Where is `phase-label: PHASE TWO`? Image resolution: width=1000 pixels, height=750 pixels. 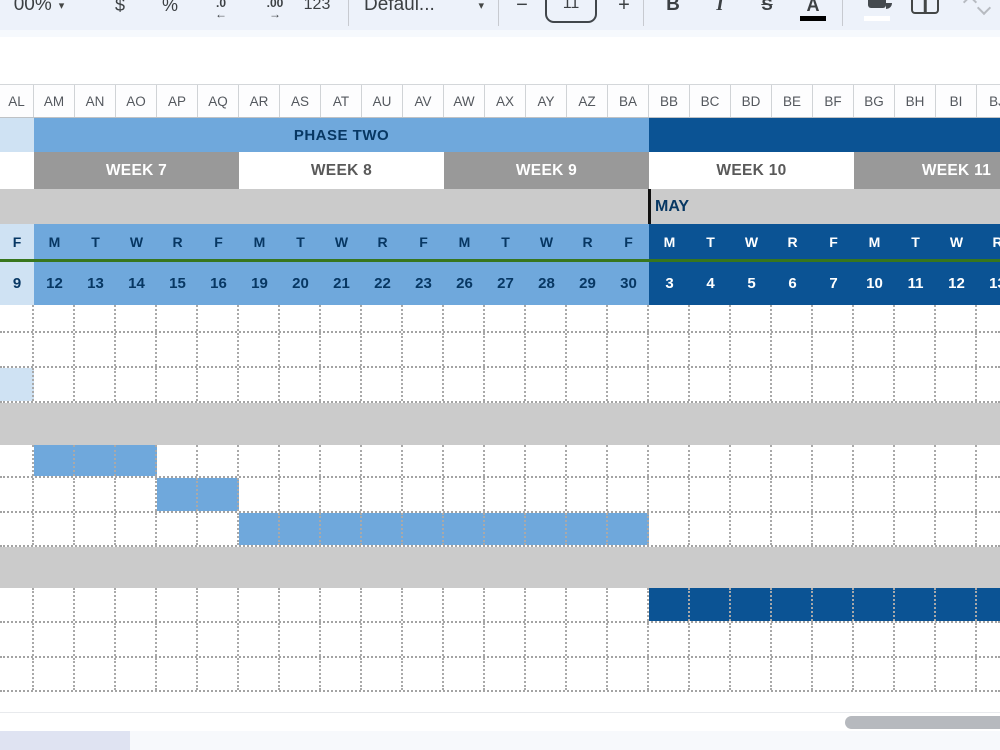 phase-label: PHASE TWO is located at coordinates (341, 135).